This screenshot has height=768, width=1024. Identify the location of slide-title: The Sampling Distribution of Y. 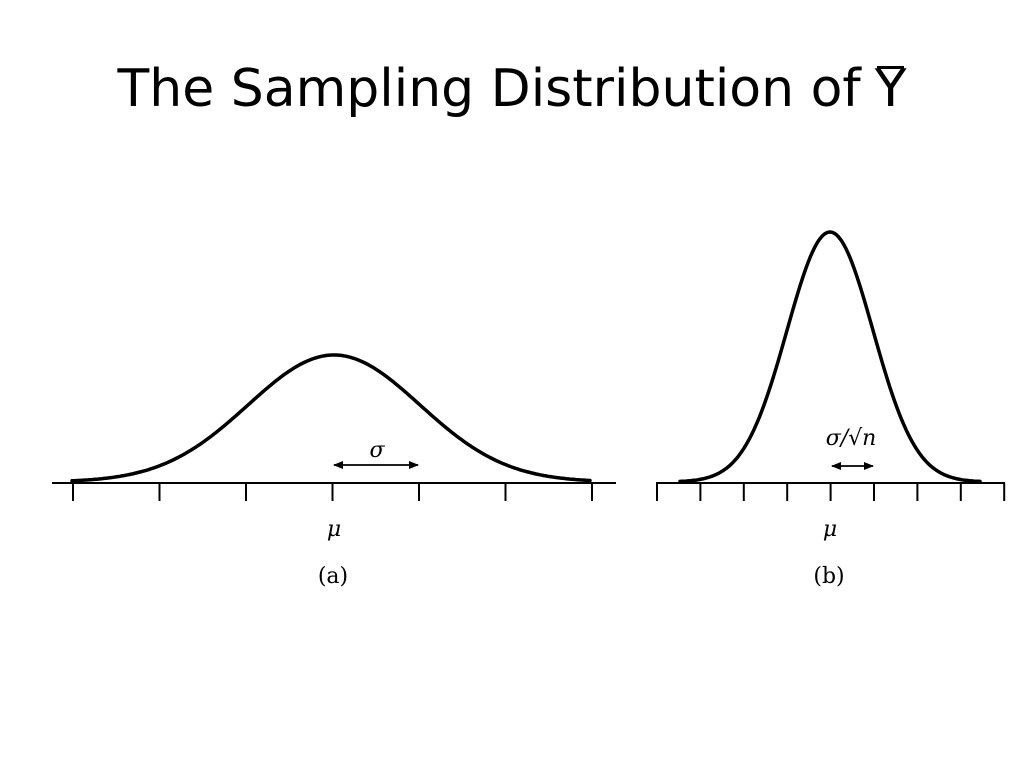
(512, 89).